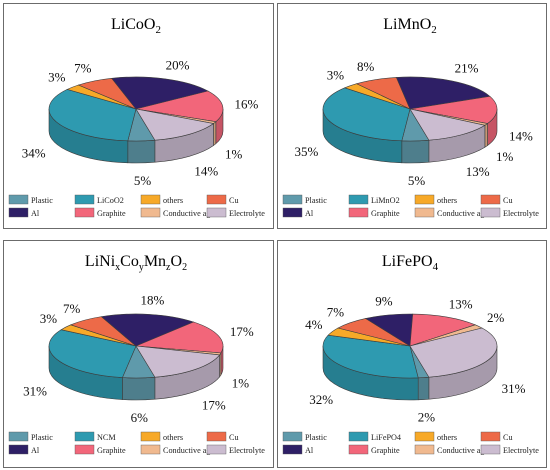  Describe the element at coordinates (92, 115) in the screenshot. I see `pie-slice-licoo2` at that location.